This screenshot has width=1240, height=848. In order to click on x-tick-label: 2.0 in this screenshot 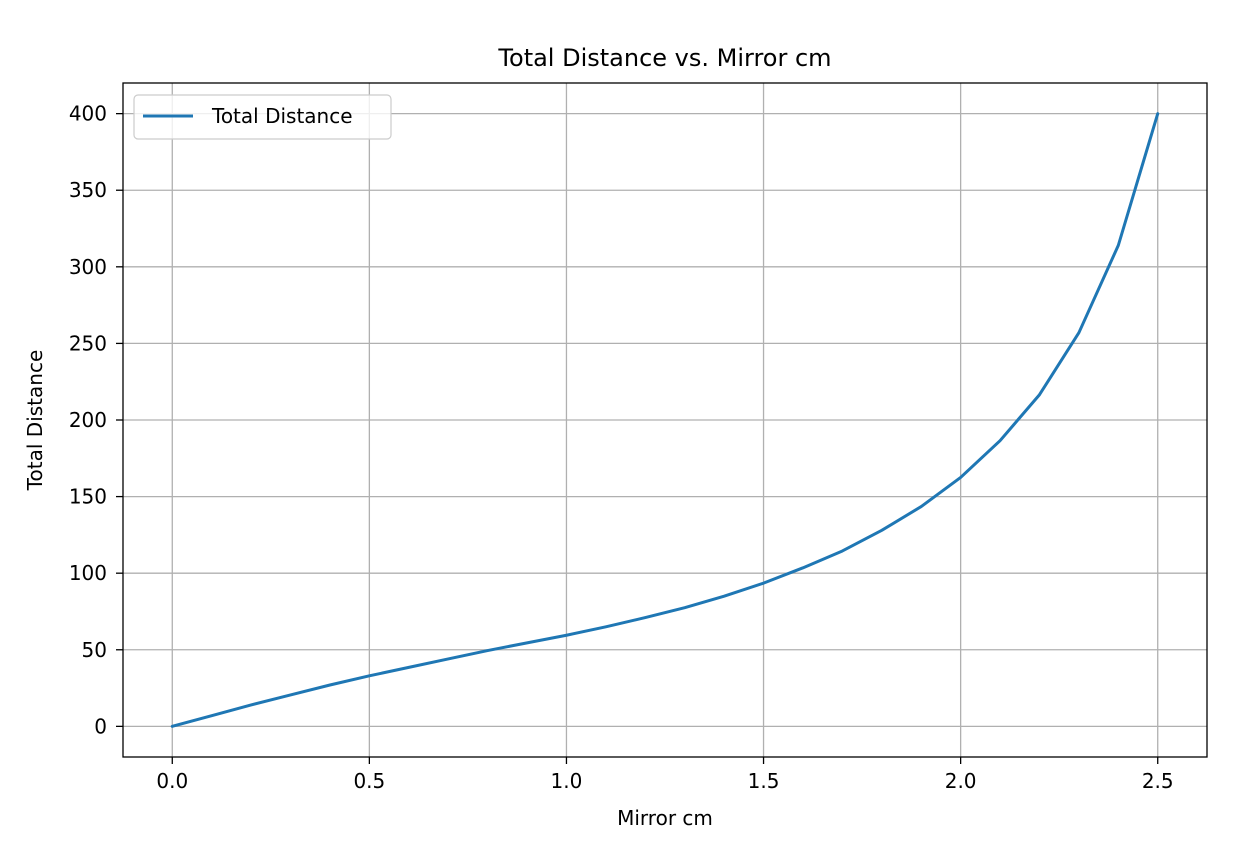, I will do `click(961, 781)`.